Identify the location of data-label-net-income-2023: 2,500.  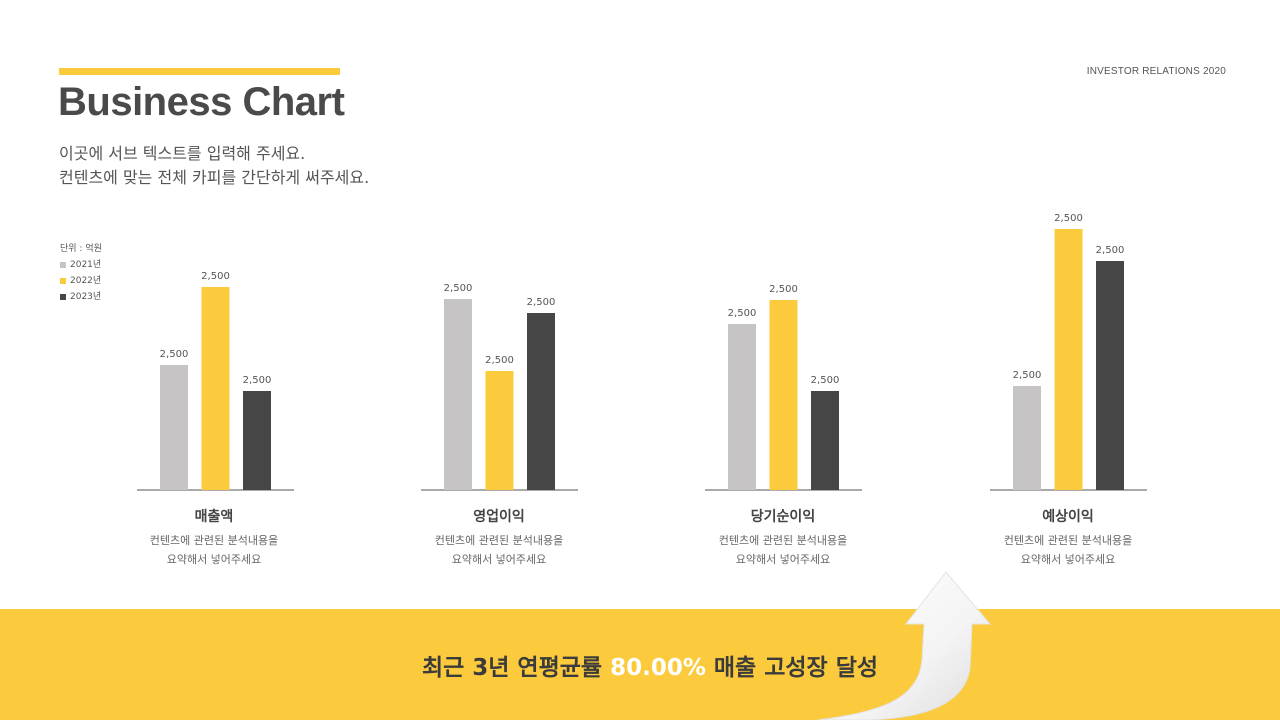
(825, 380).